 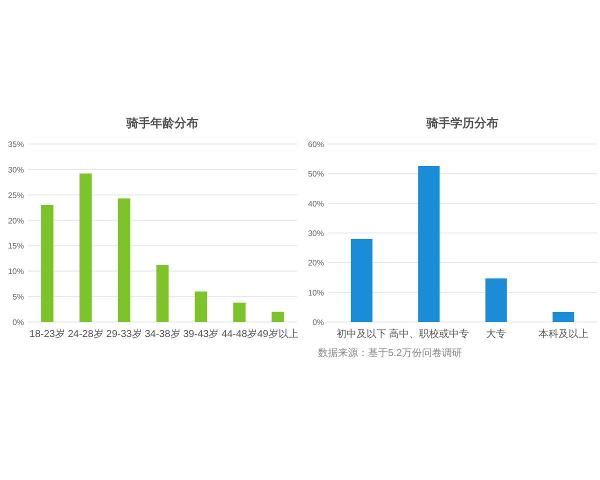 What do you see at coordinates (390, 353) in the screenshot?
I see `source-note: 数据来源：基于5.2万份问卷调研` at bounding box center [390, 353].